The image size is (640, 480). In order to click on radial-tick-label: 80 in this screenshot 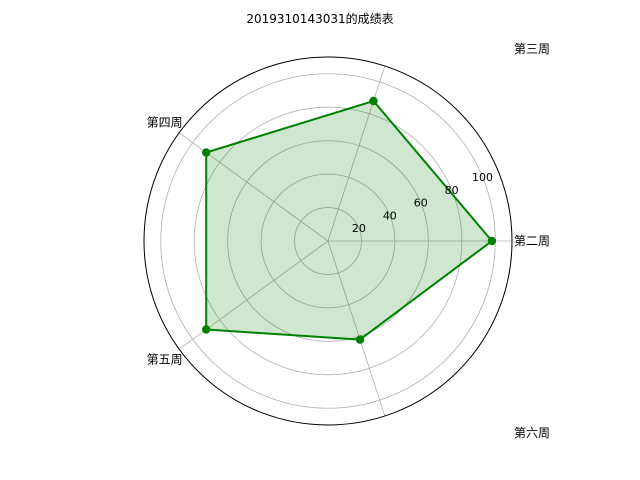, I will do `click(452, 190)`.